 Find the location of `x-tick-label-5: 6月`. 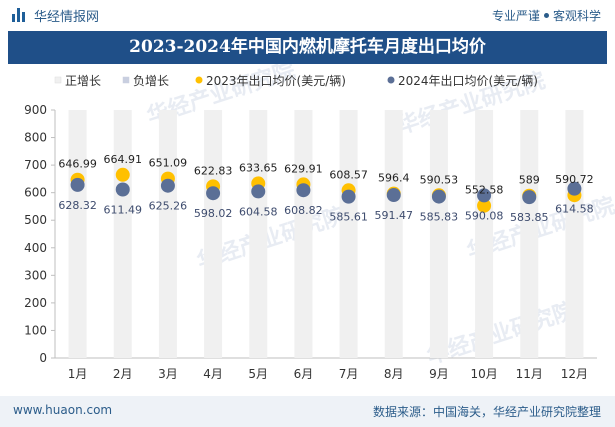

x-tick-label-5: 6月 is located at coordinates (304, 374).